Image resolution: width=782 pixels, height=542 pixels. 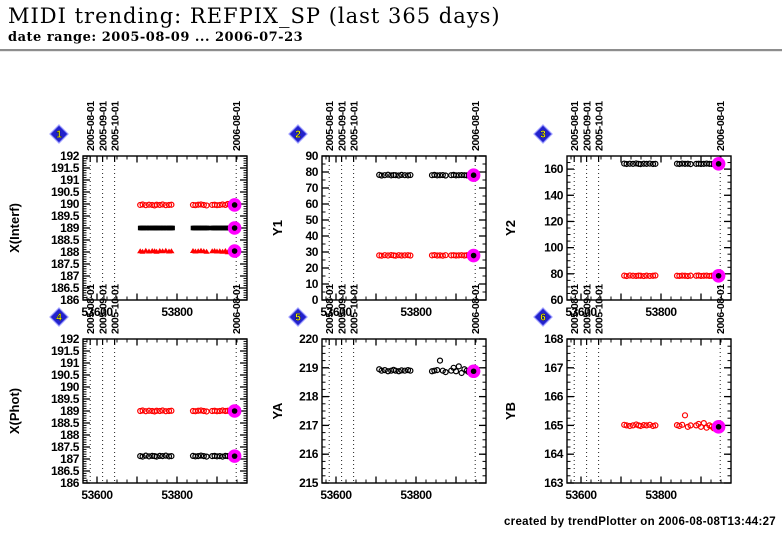 What do you see at coordinates (600, 309) in the screenshot?
I see `month-date-label: 2005-10-01` at bounding box center [600, 309].